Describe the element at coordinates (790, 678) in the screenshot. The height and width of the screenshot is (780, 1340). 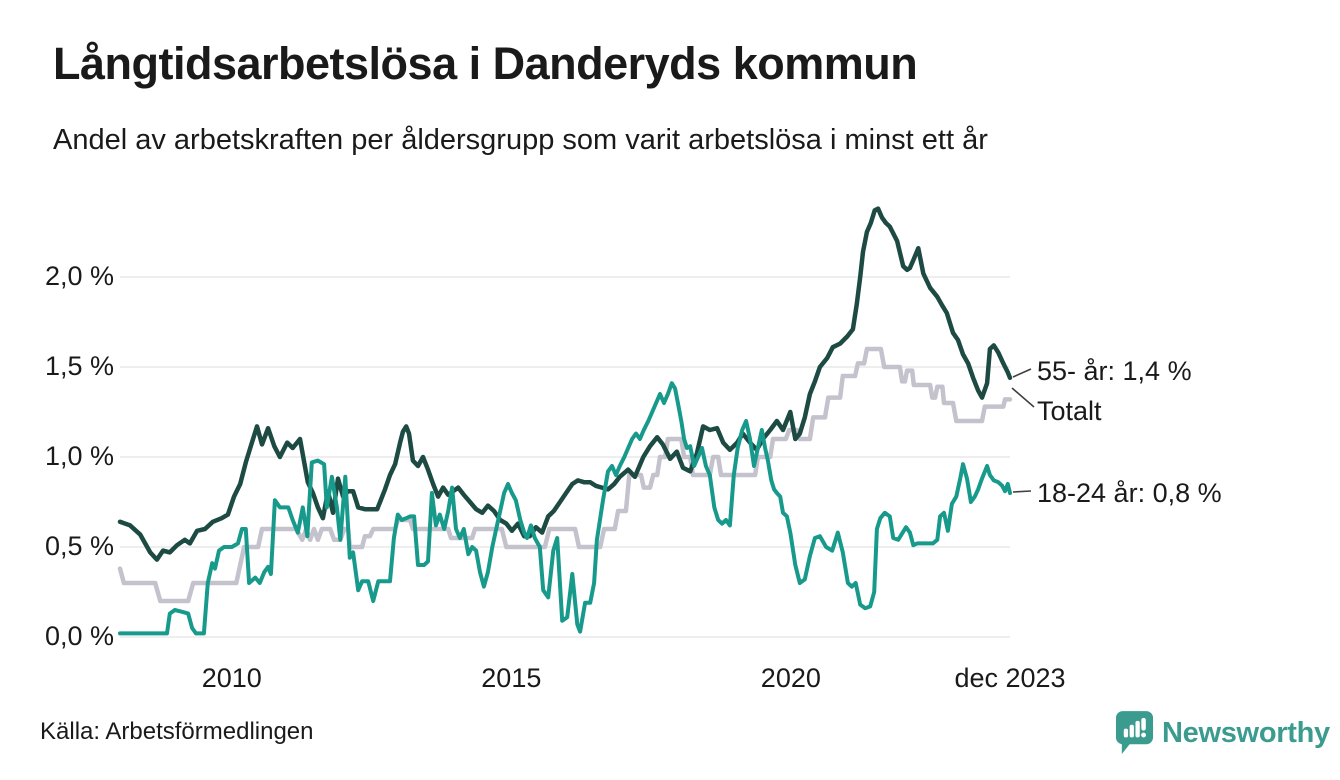
I see `x-axis-tick-label: 2020` at that location.